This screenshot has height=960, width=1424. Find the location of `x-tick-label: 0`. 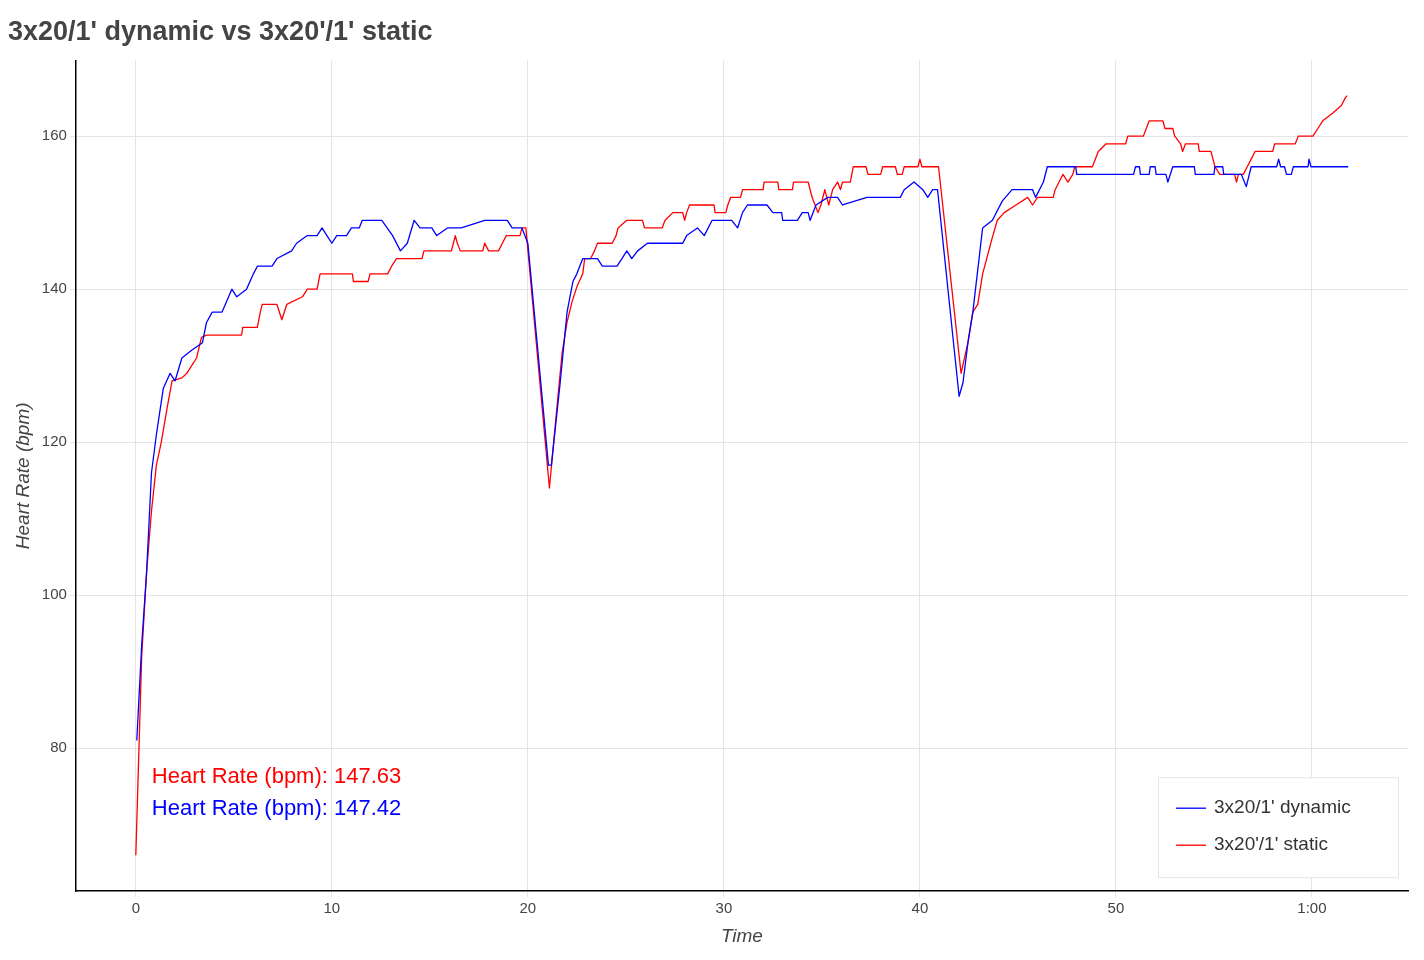

x-tick-label: 0 is located at coordinates (135, 908).